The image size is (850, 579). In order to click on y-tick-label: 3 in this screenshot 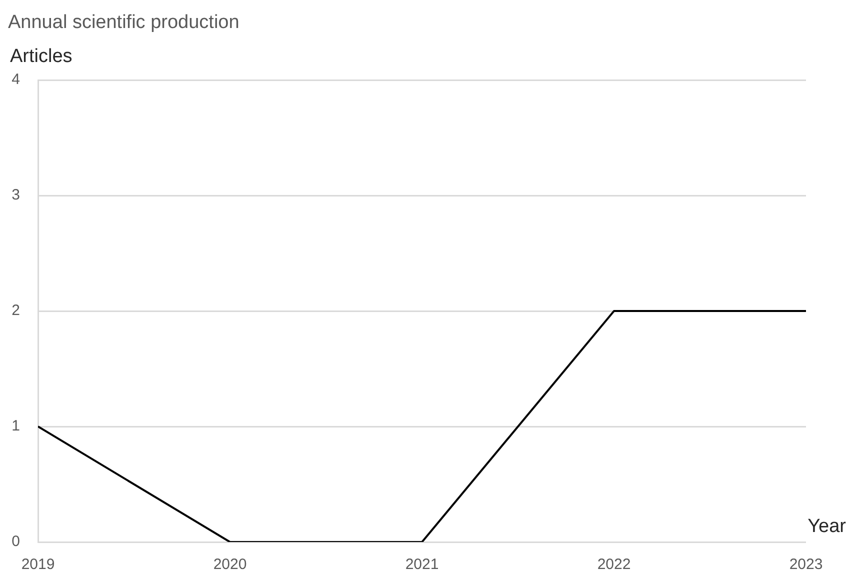, I will do `click(16, 195)`.